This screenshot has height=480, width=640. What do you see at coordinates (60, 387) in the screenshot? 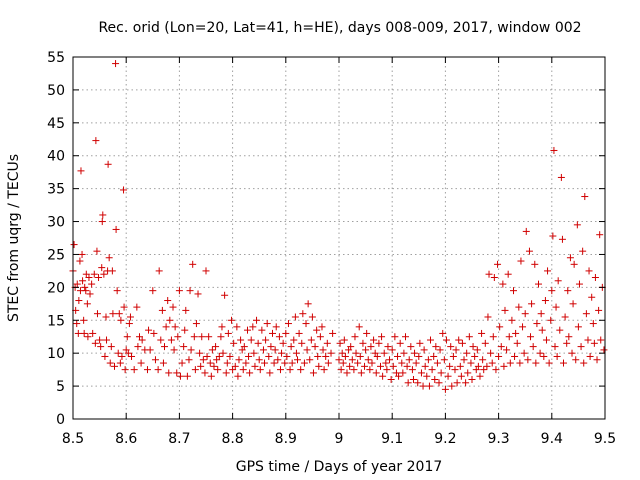
I see `y-tick-label: 5` at bounding box center [60, 387].